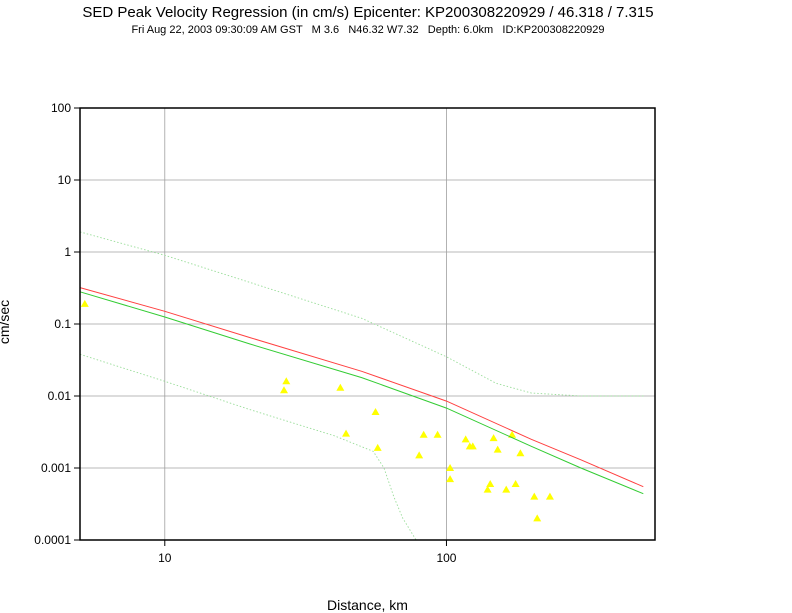 The image size is (792, 613). What do you see at coordinates (367, 605) in the screenshot?
I see `x-axis-label: Distance, km` at bounding box center [367, 605].